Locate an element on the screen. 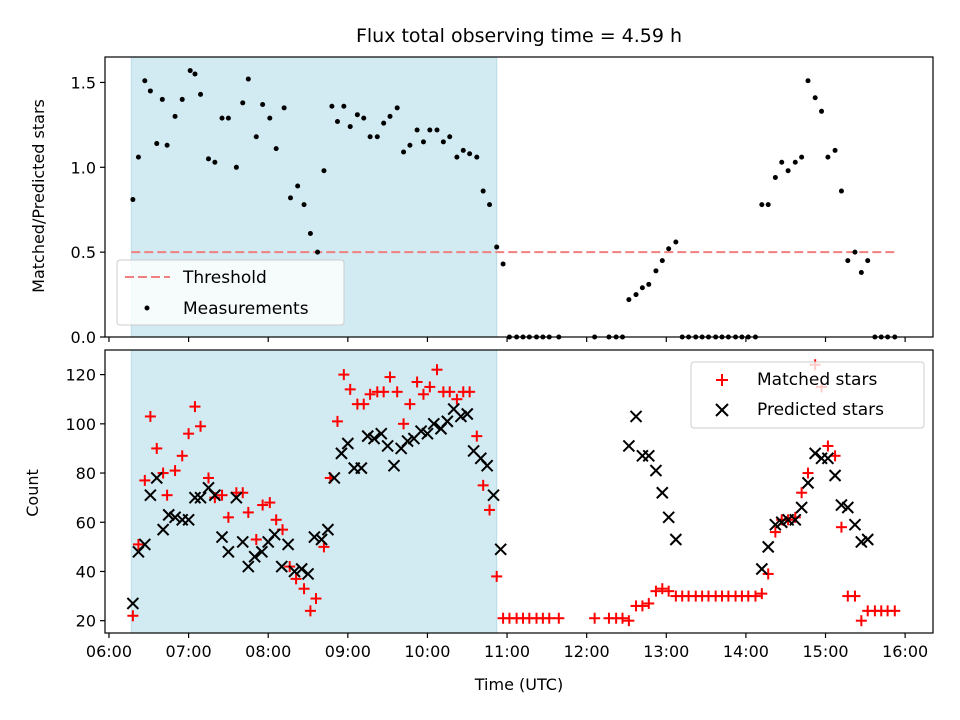 This screenshot has width=960, height=720. x-tick-label: 16:00 is located at coordinates (905, 651).